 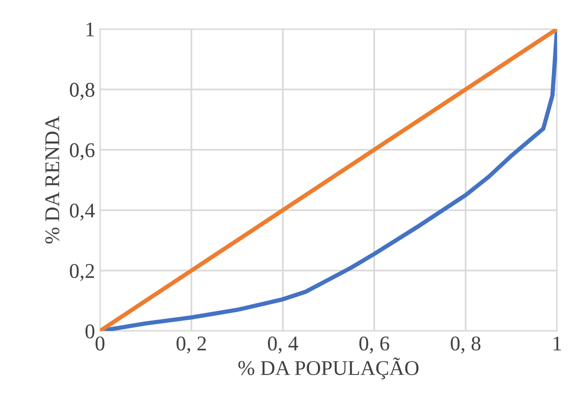 What do you see at coordinates (374, 345) in the screenshot?
I see `x-tick-label: 0, 6` at bounding box center [374, 345].